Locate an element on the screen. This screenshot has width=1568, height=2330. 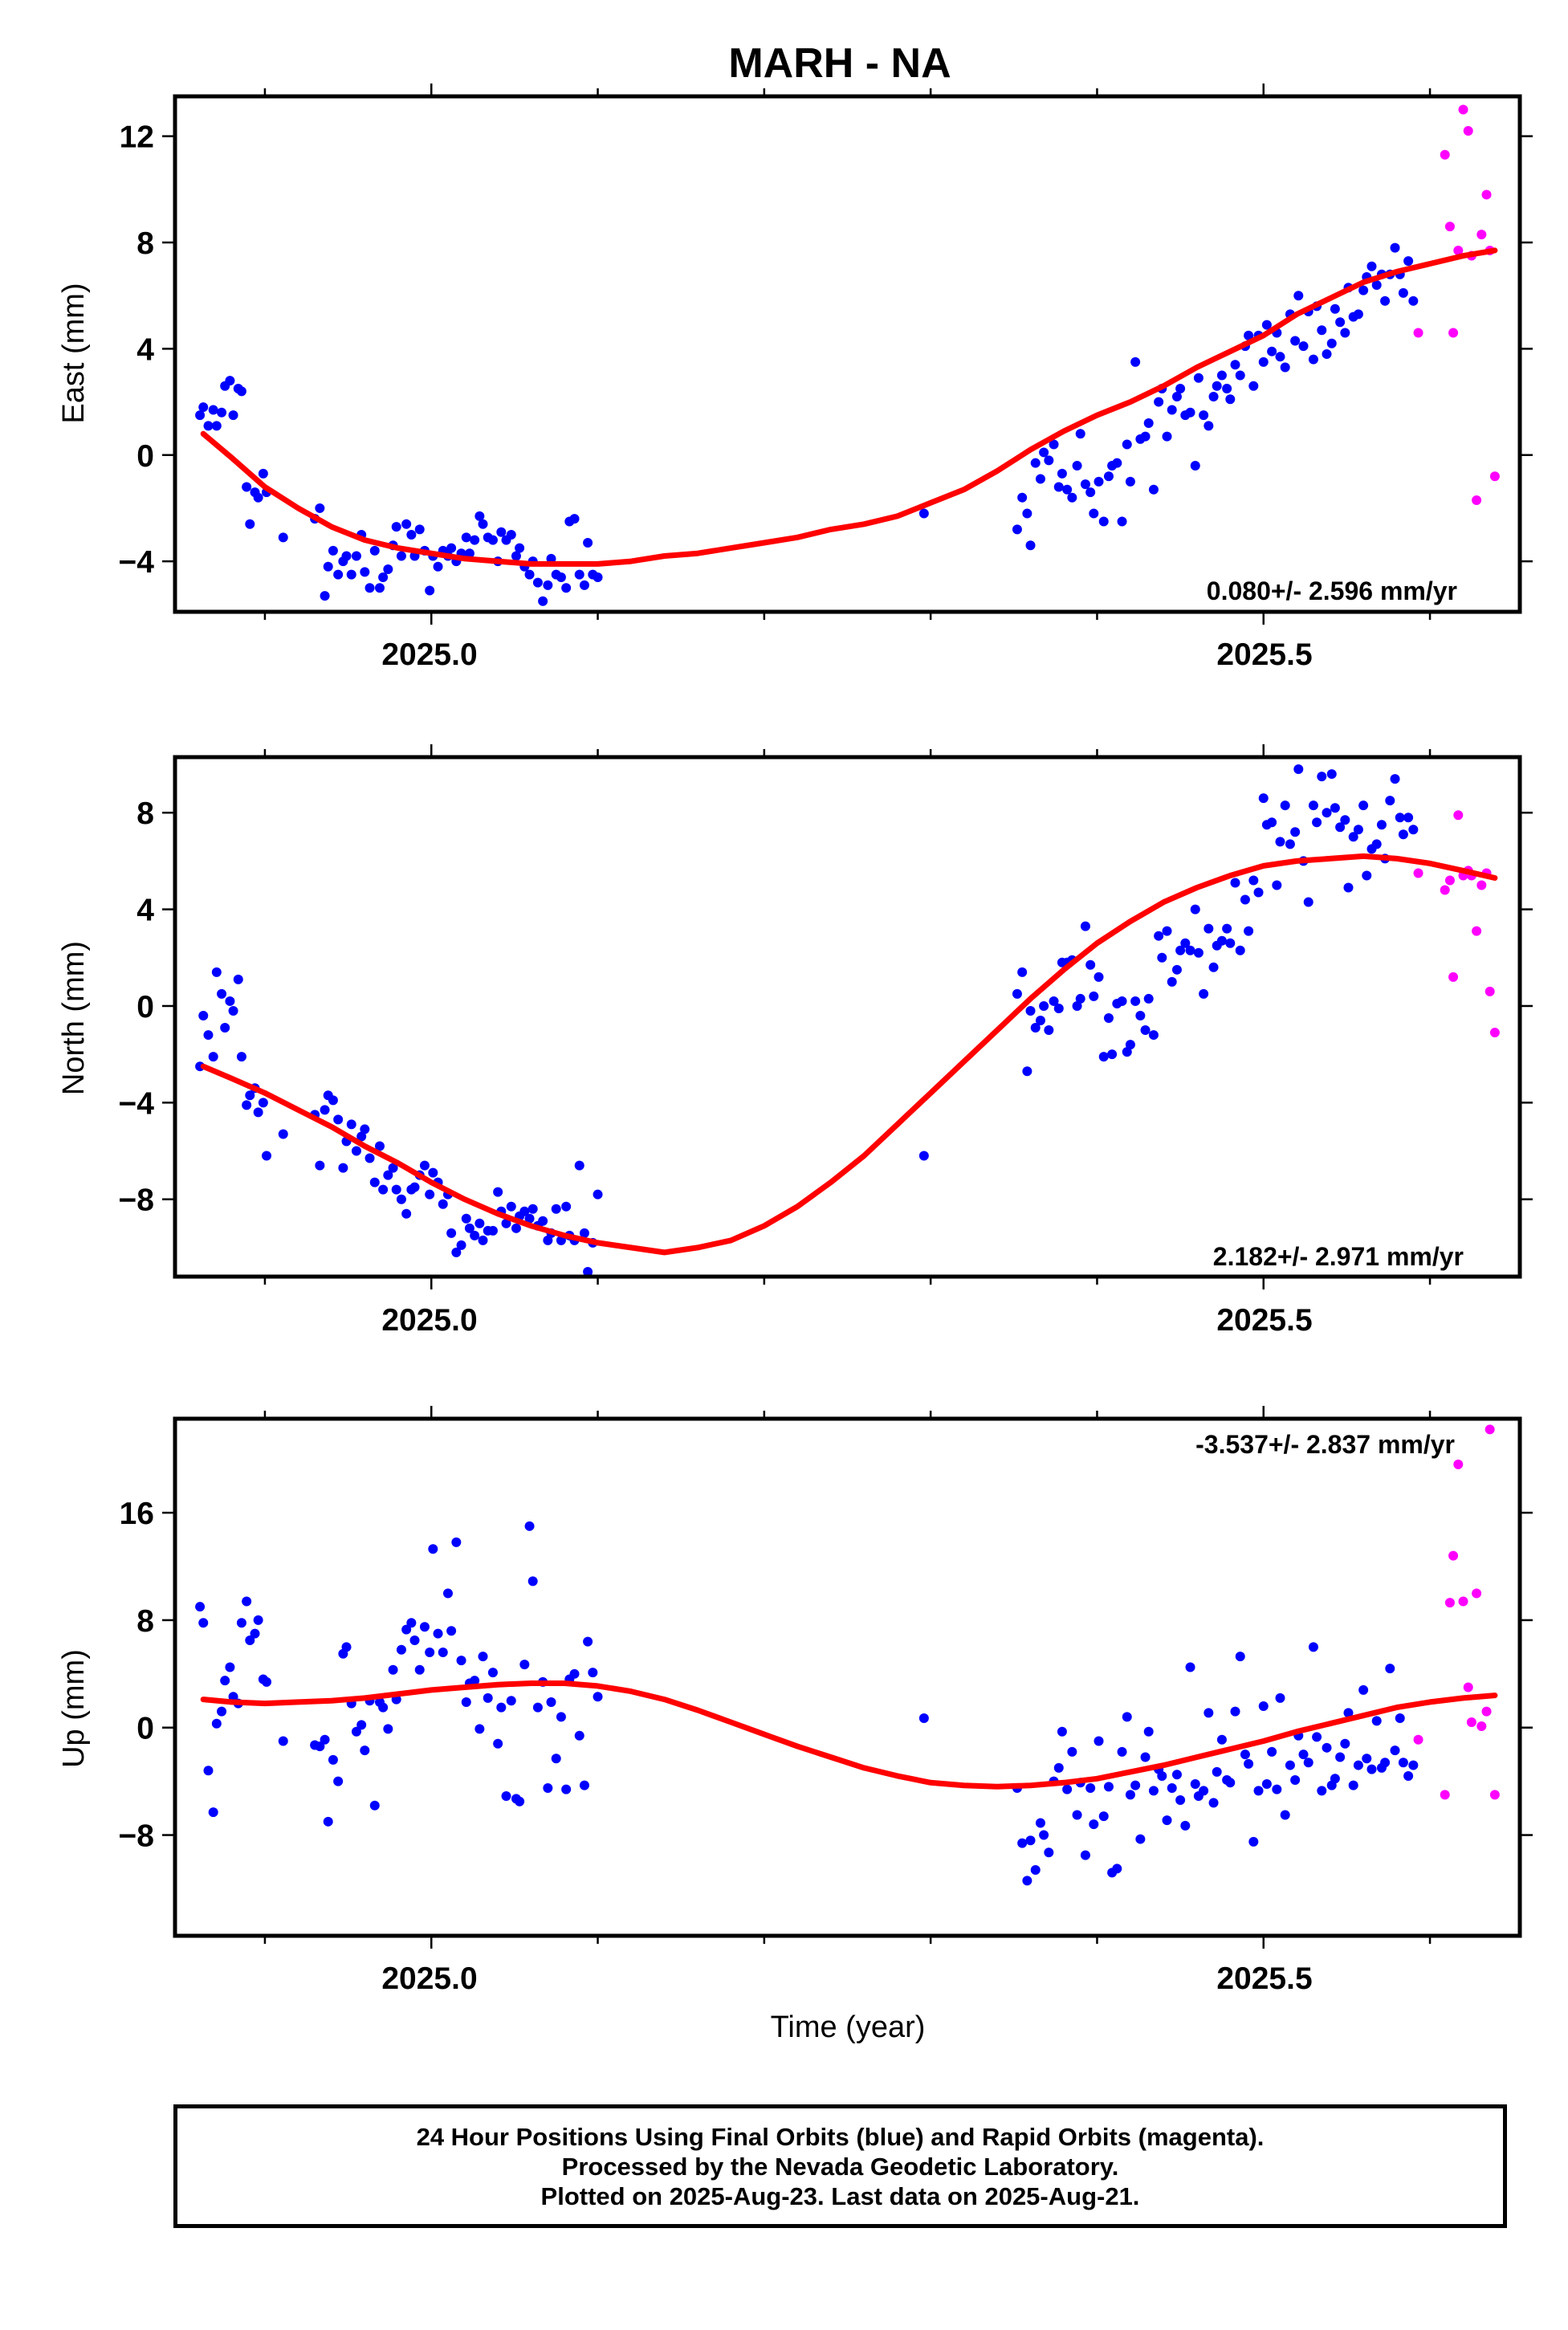
north-rate: 2.182+/- 2.971 mm/yr is located at coordinates (1338, 1256).